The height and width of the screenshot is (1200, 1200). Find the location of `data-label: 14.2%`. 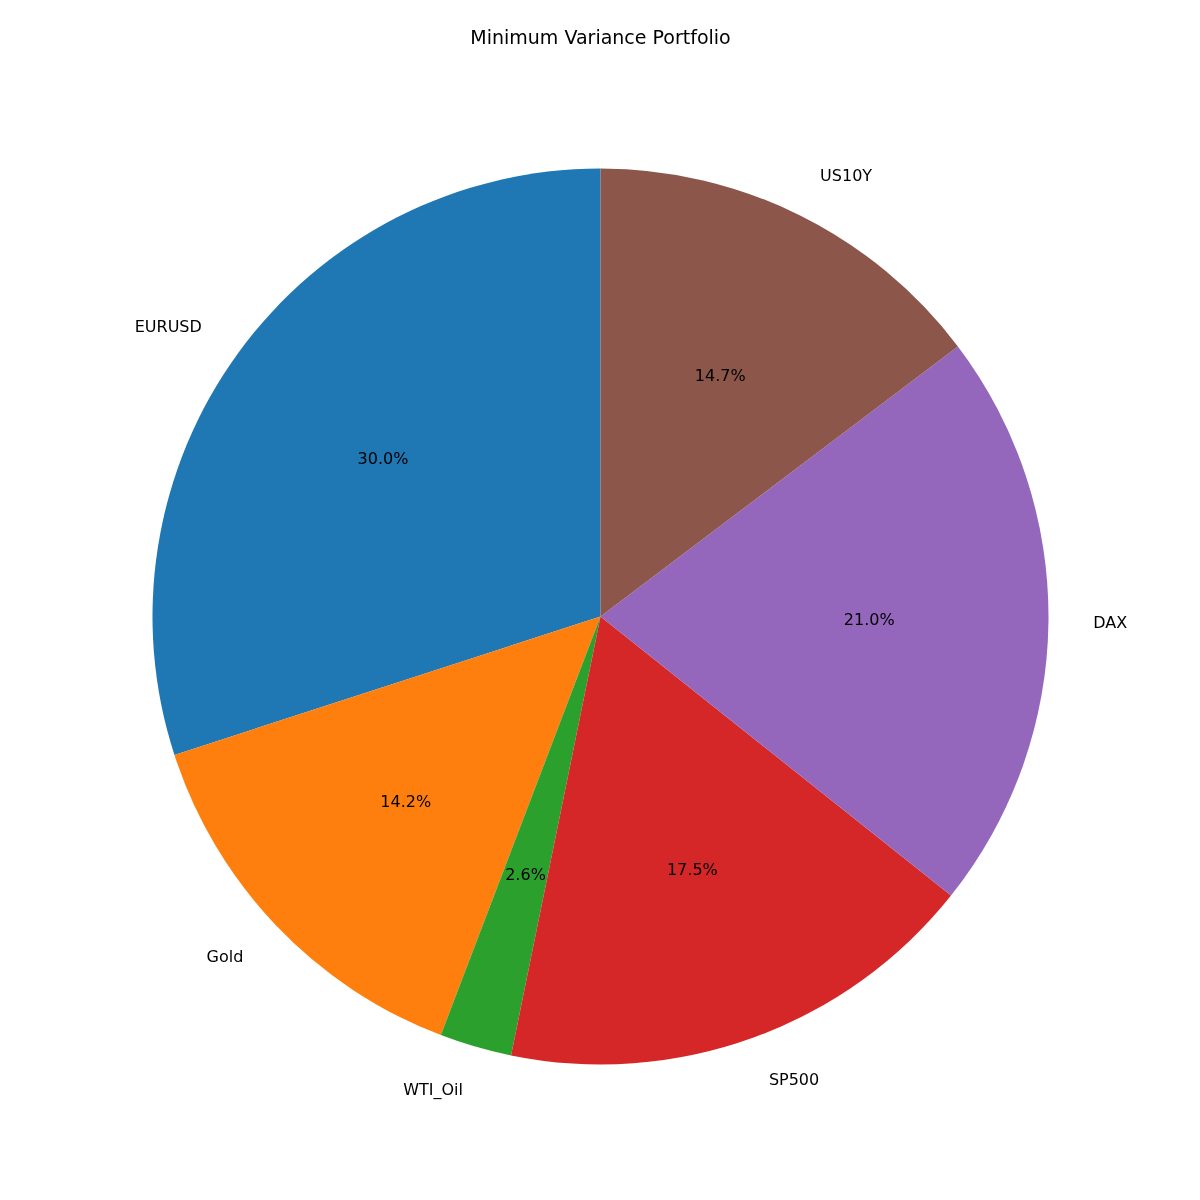

data-label: 14.2% is located at coordinates (406, 802).